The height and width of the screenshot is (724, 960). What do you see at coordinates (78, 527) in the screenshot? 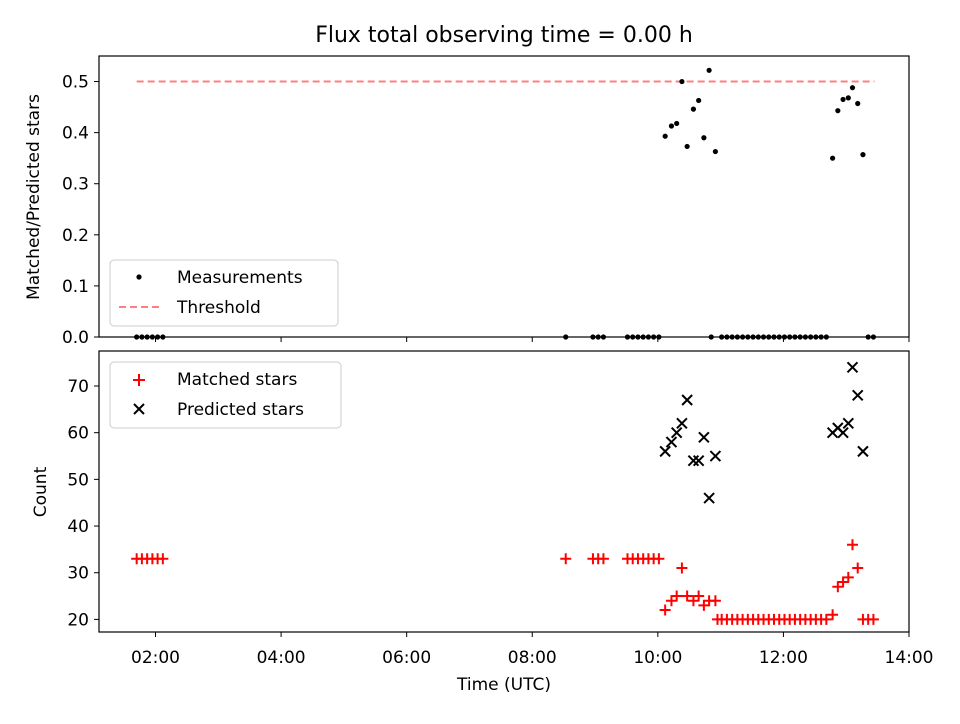
I see `bottom-y-tick-label: 40` at bounding box center [78, 527].